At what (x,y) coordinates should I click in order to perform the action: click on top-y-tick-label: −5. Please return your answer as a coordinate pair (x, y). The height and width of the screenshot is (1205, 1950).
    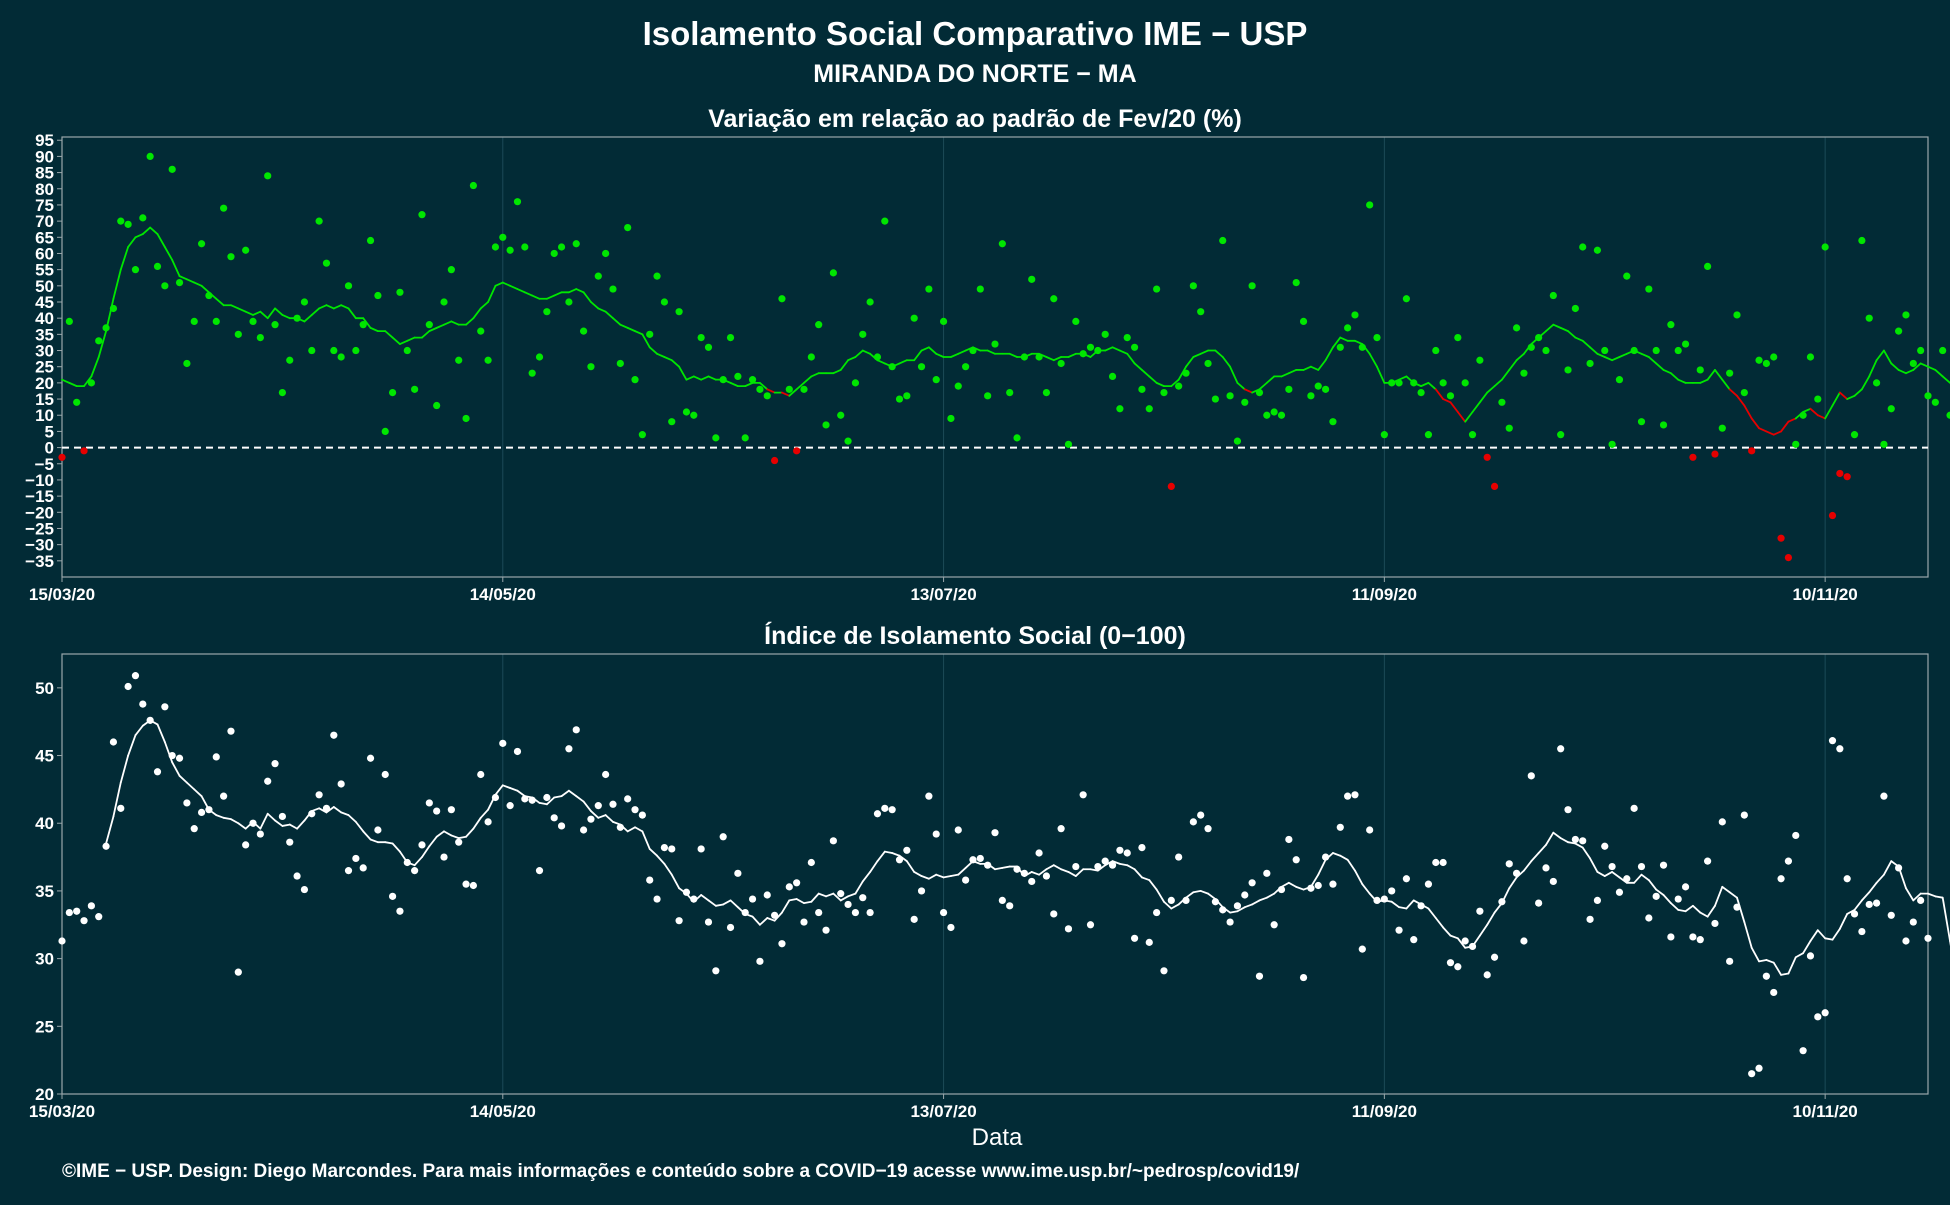
    Looking at the image, I should click on (44, 464).